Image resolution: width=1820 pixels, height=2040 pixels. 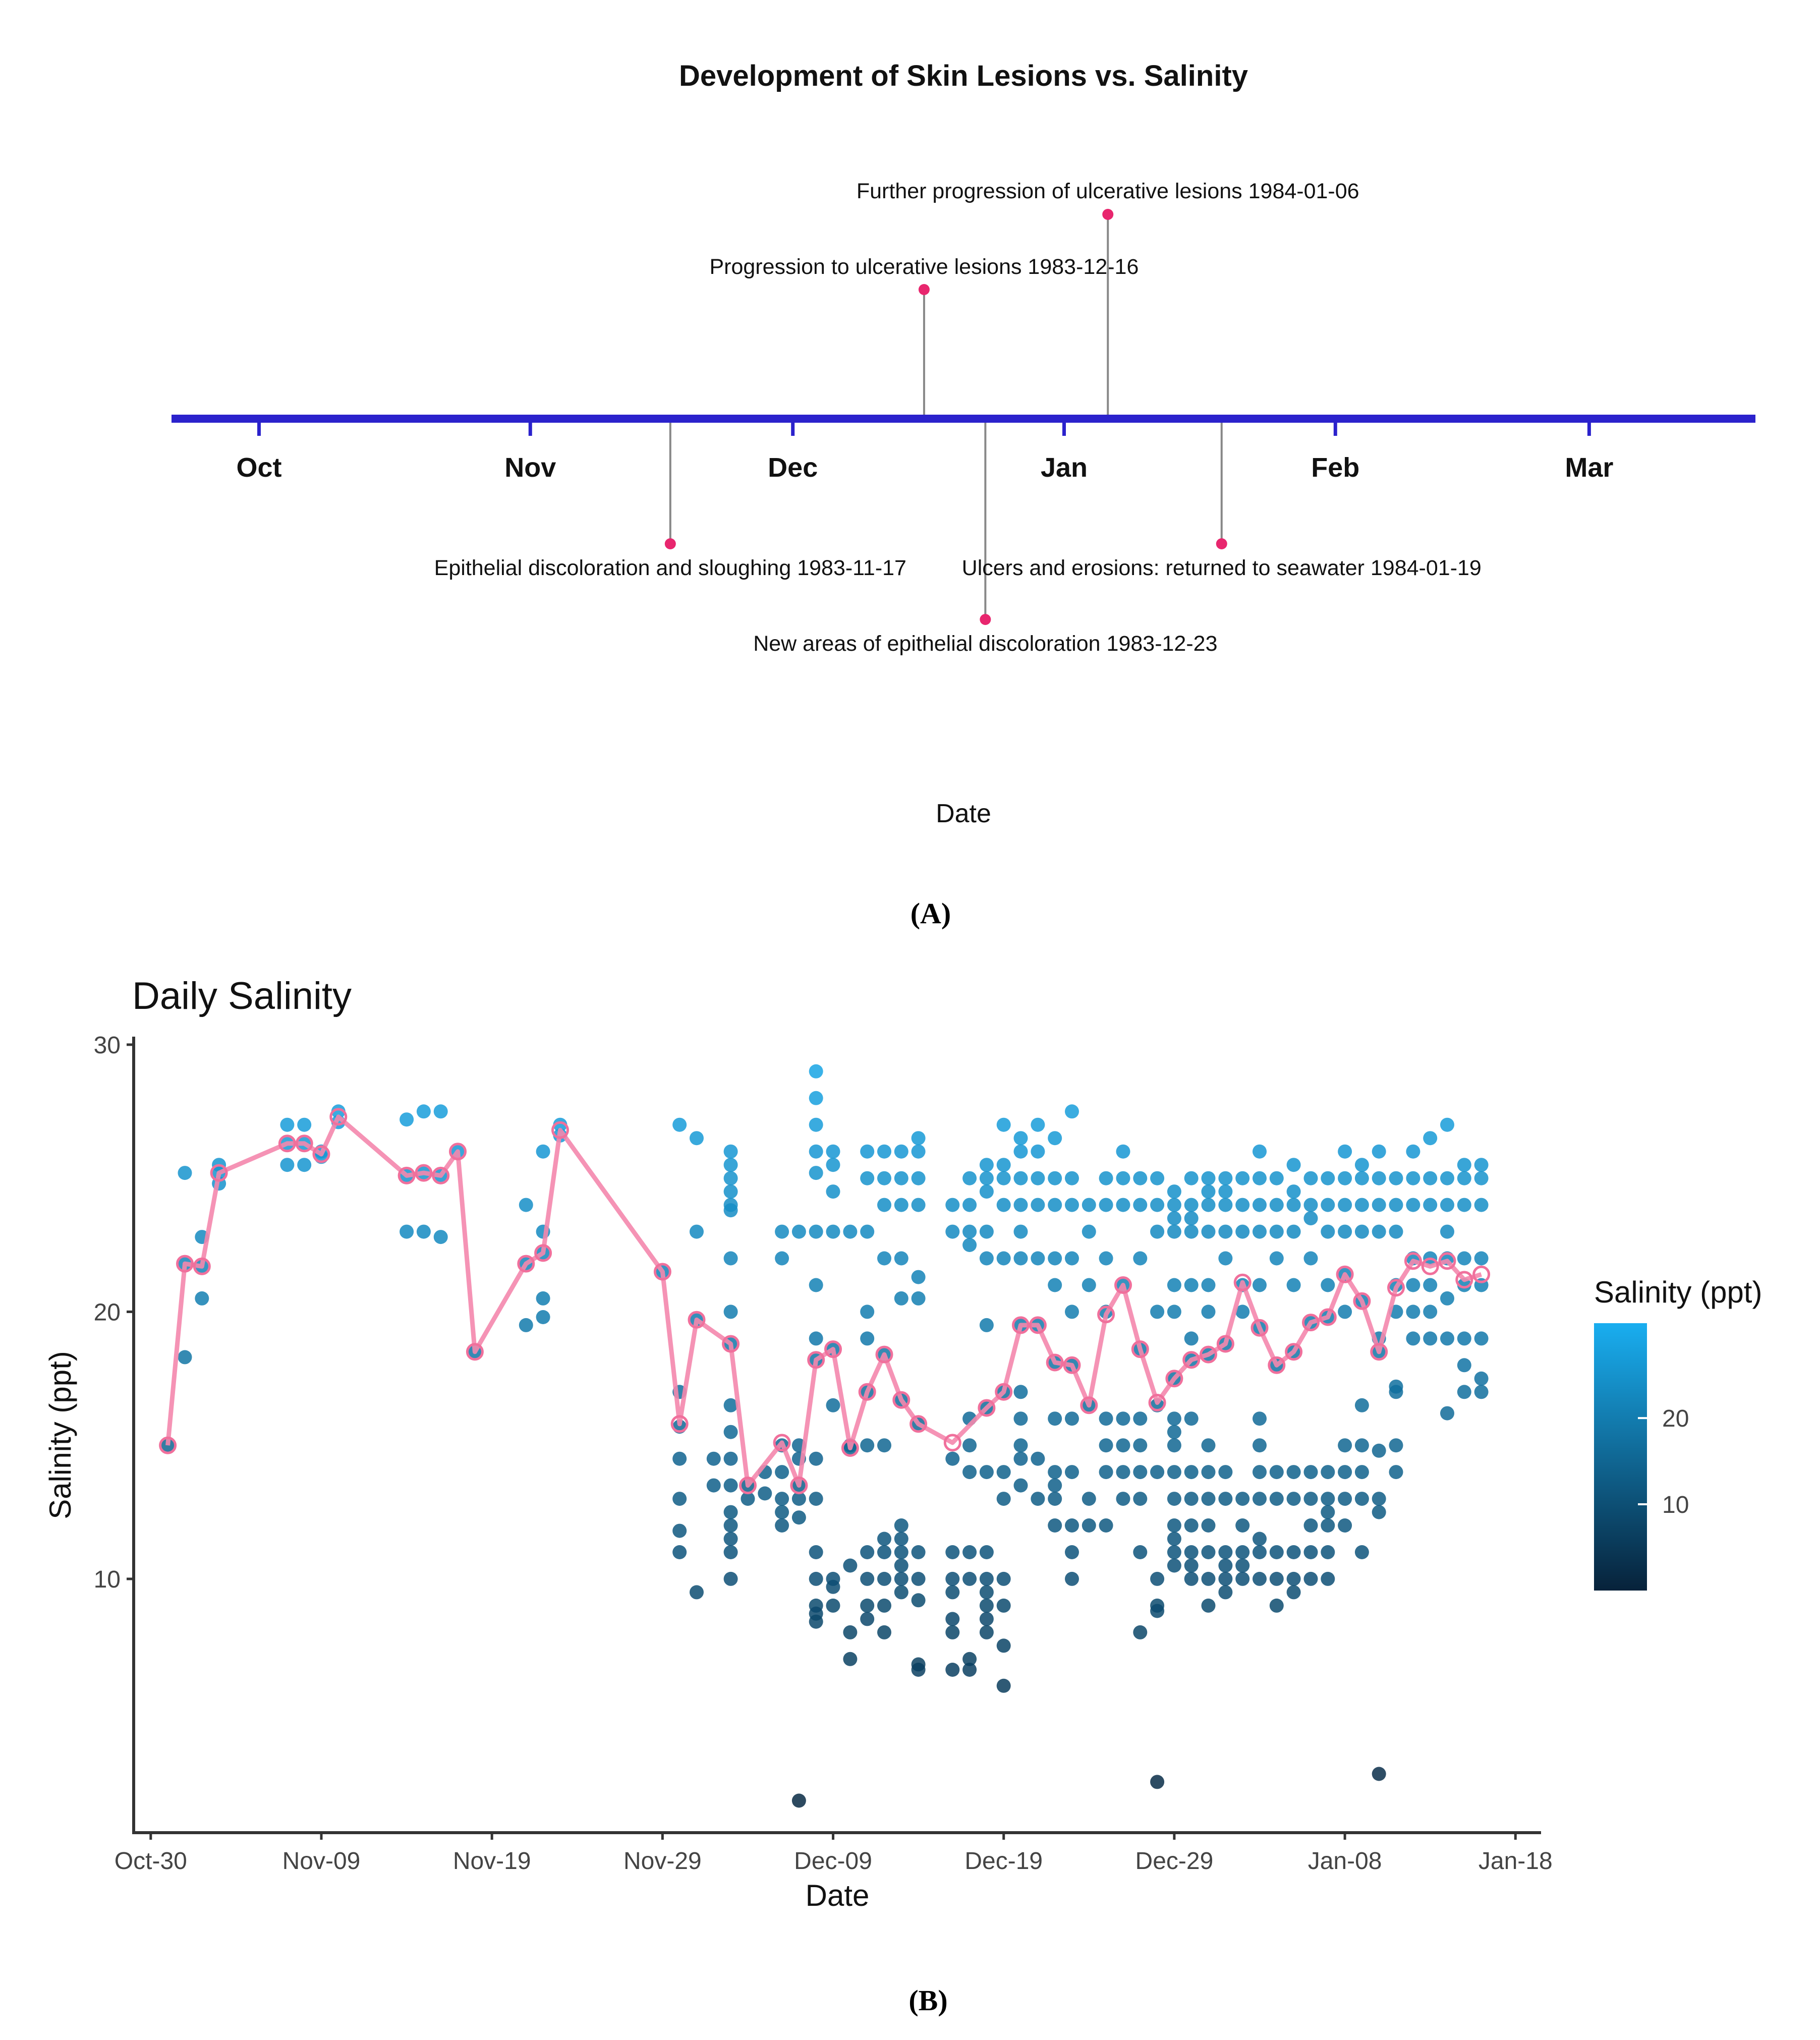 I want to click on x-tick-label: Oct-30, so click(x=151, y=1861).